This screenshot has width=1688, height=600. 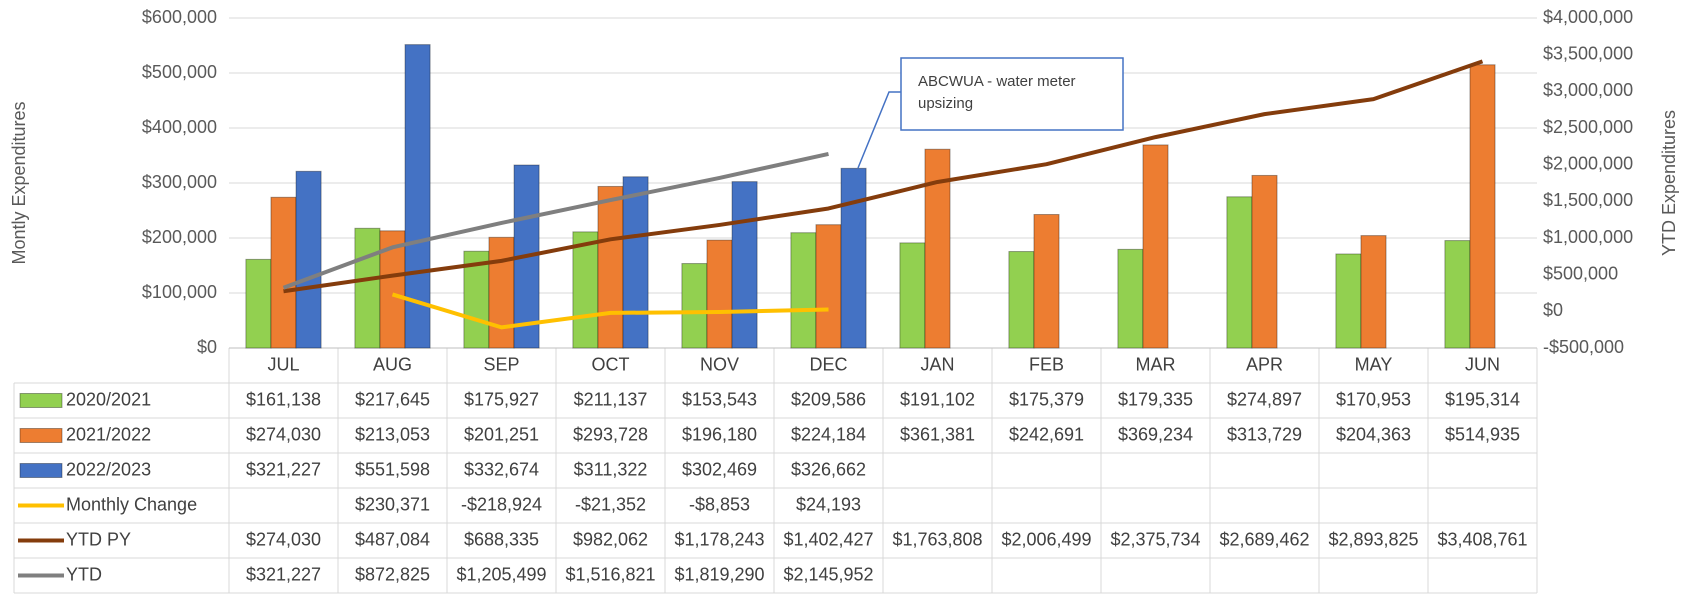 What do you see at coordinates (179, 182) in the screenshot?
I see `y-tick-label: $300,000` at bounding box center [179, 182].